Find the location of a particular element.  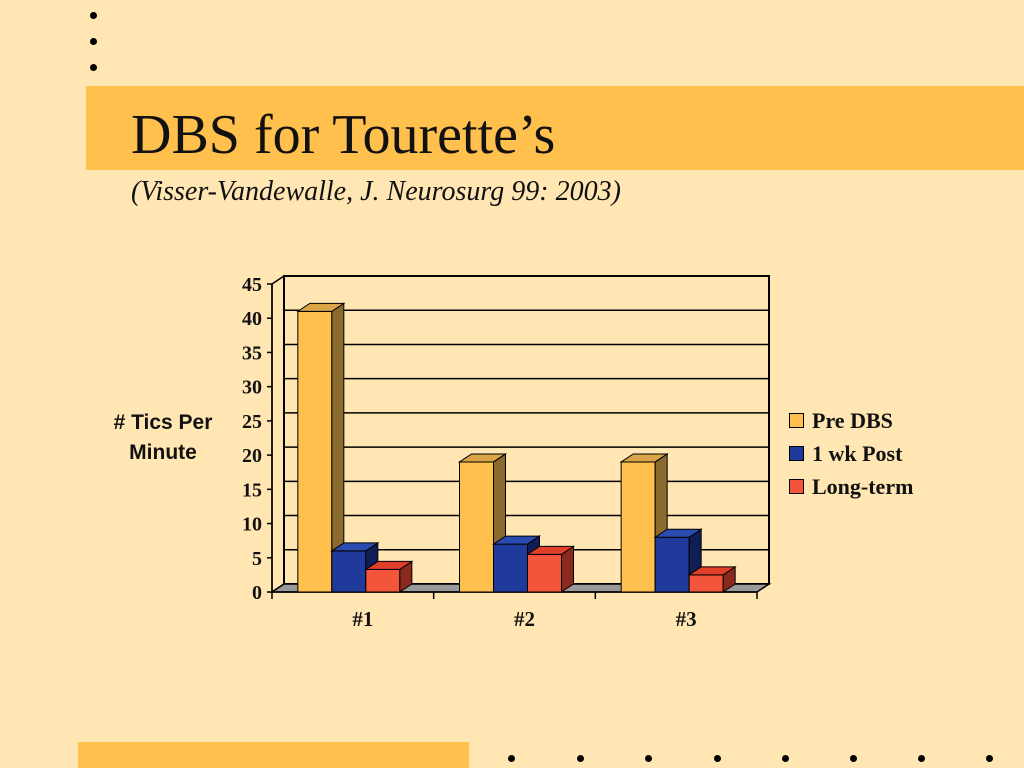

y-tick-label: 40 is located at coordinates (252, 319).